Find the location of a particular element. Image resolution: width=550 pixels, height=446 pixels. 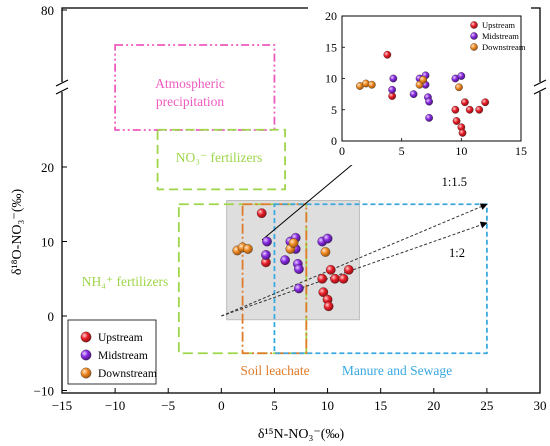

x-tick-label-6: 15 is located at coordinates (380, 405).